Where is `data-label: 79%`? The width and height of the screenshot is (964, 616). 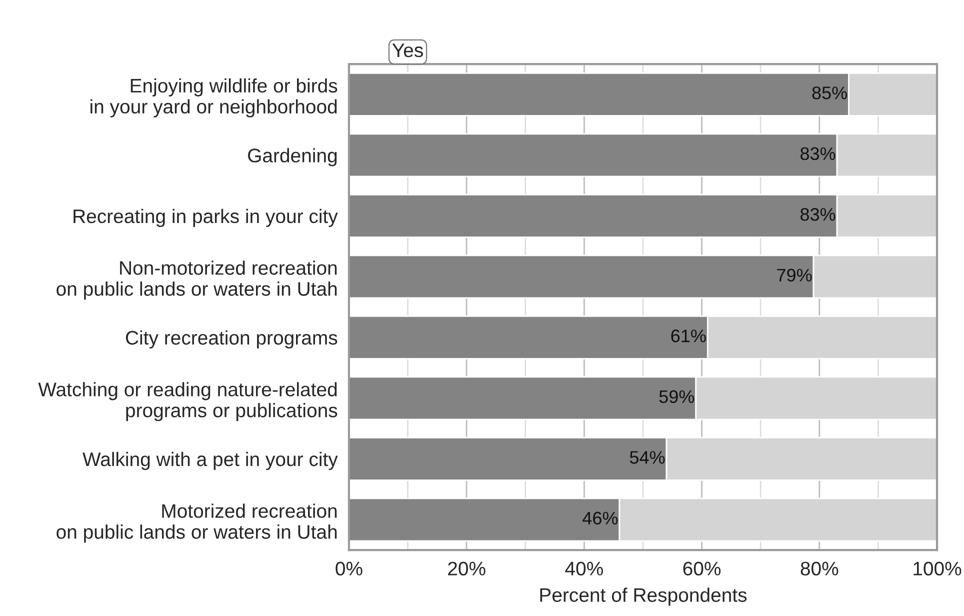 data-label: 79% is located at coordinates (794, 275).